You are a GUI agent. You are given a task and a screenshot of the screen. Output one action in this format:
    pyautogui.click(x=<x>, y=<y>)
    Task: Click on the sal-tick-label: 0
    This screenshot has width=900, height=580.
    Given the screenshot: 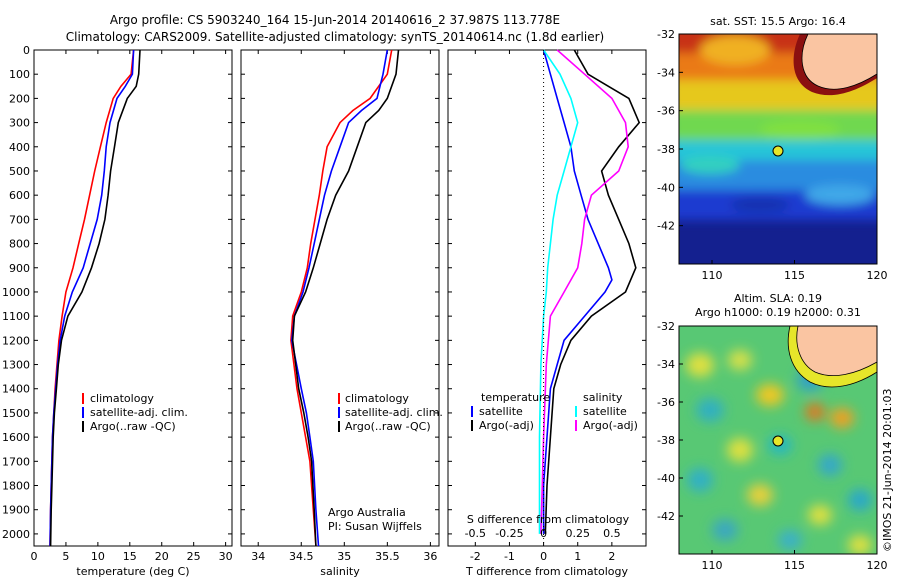 What is the action you would take?
    pyautogui.click(x=543, y=533)
    